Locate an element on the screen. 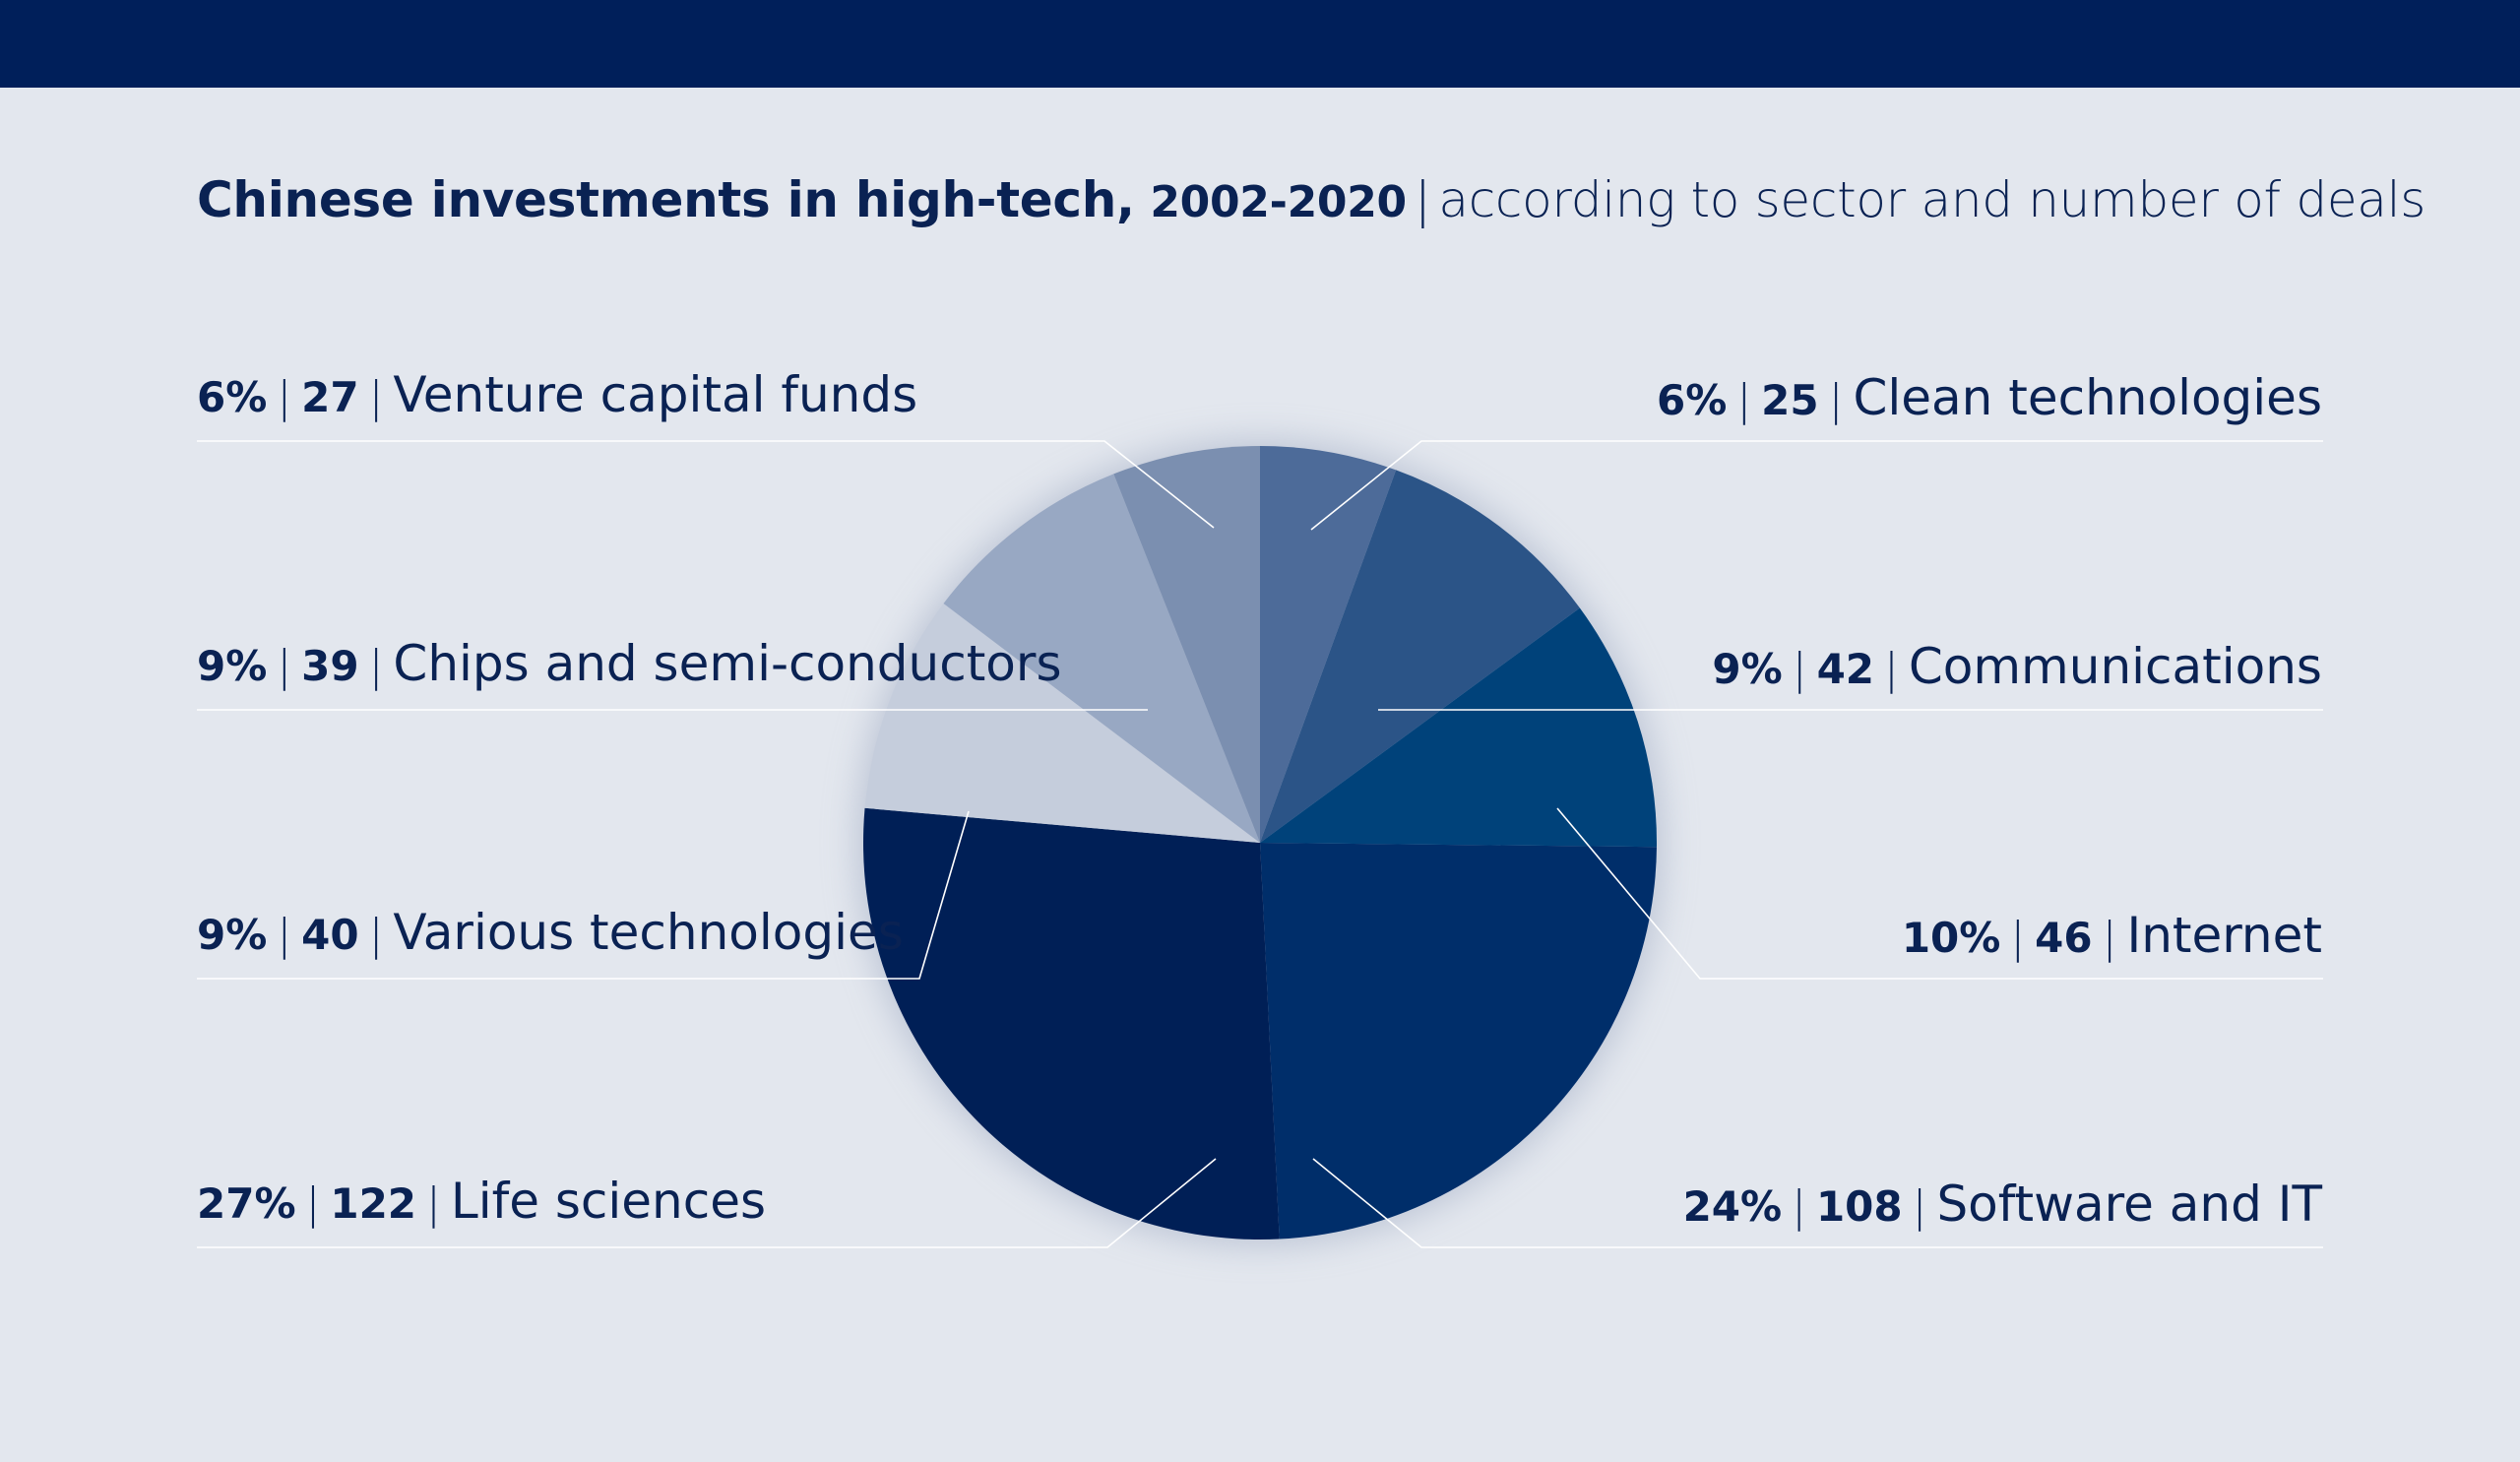 Image resolution: width=2520 pixels, height=1462 pixels. slice-label: Internet is located at coordinates (2224, 935).